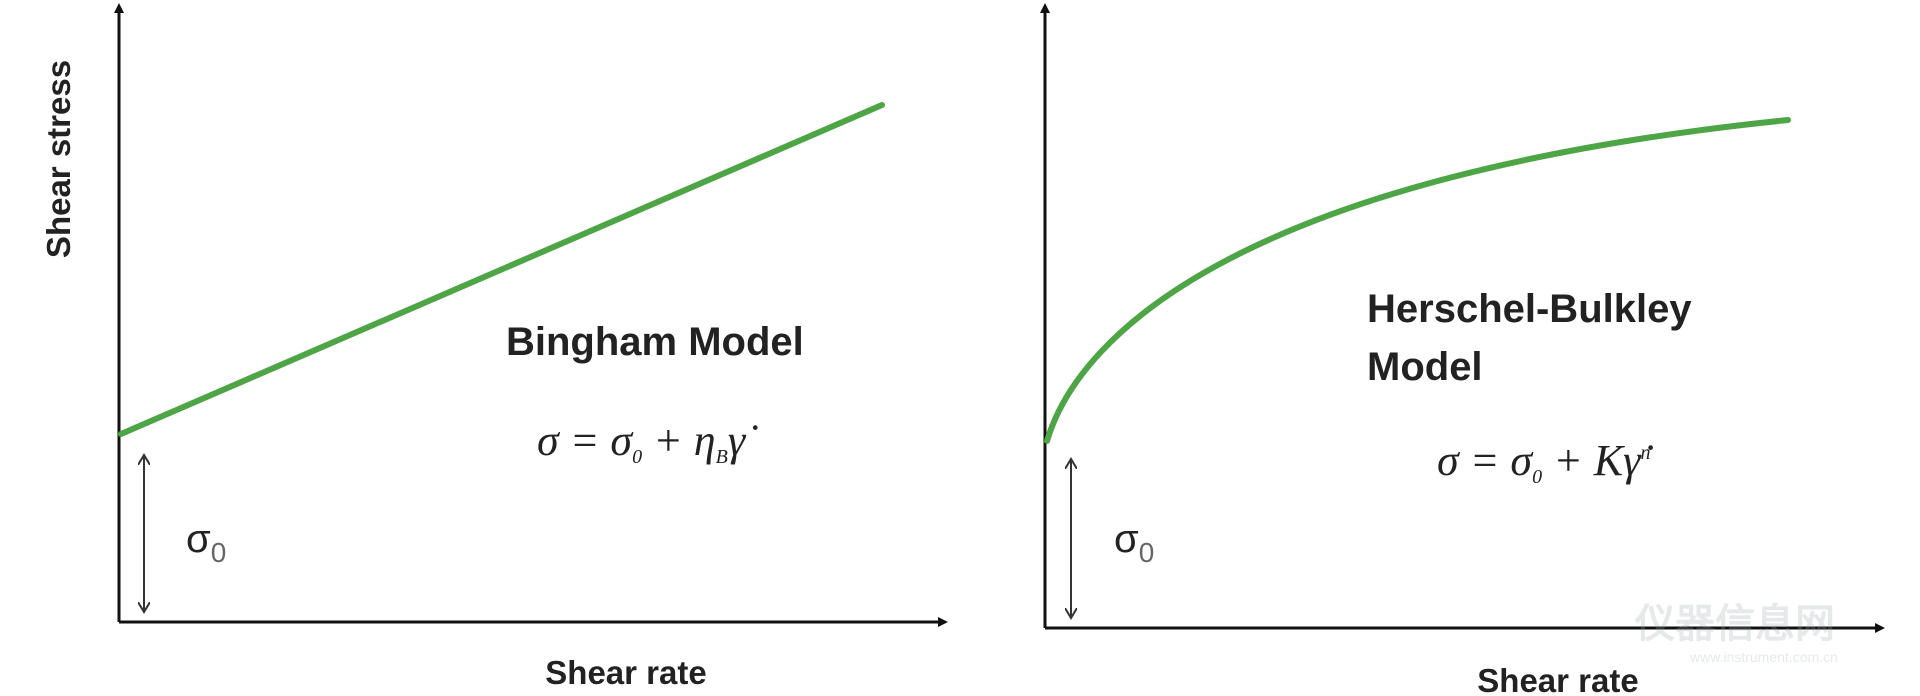 Image resolution: width=1920 pixels, height=696 pixels. I want to click on equation: σ = σ0 + Kγ̇n, so click(1545, 462).